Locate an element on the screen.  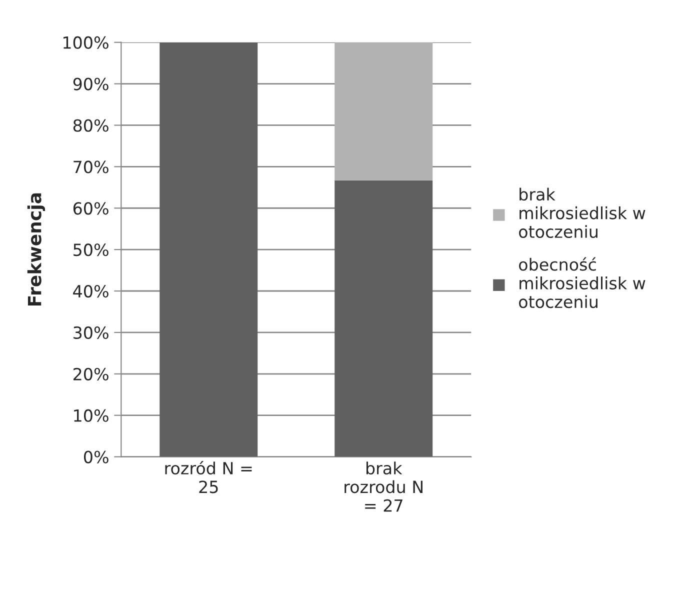
y-axis-title: Frekwencja is located at coordinates (36, 249).